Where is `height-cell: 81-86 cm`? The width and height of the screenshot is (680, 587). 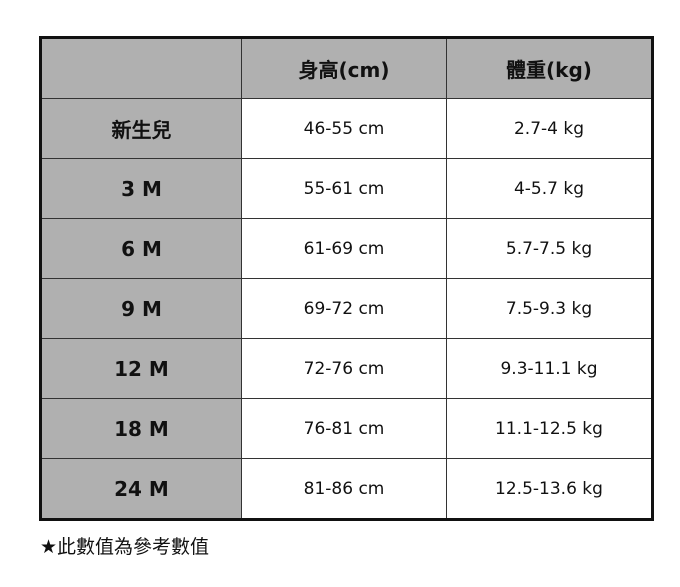
height-cell: 81-86 cm is located at coordinates (344, 489).